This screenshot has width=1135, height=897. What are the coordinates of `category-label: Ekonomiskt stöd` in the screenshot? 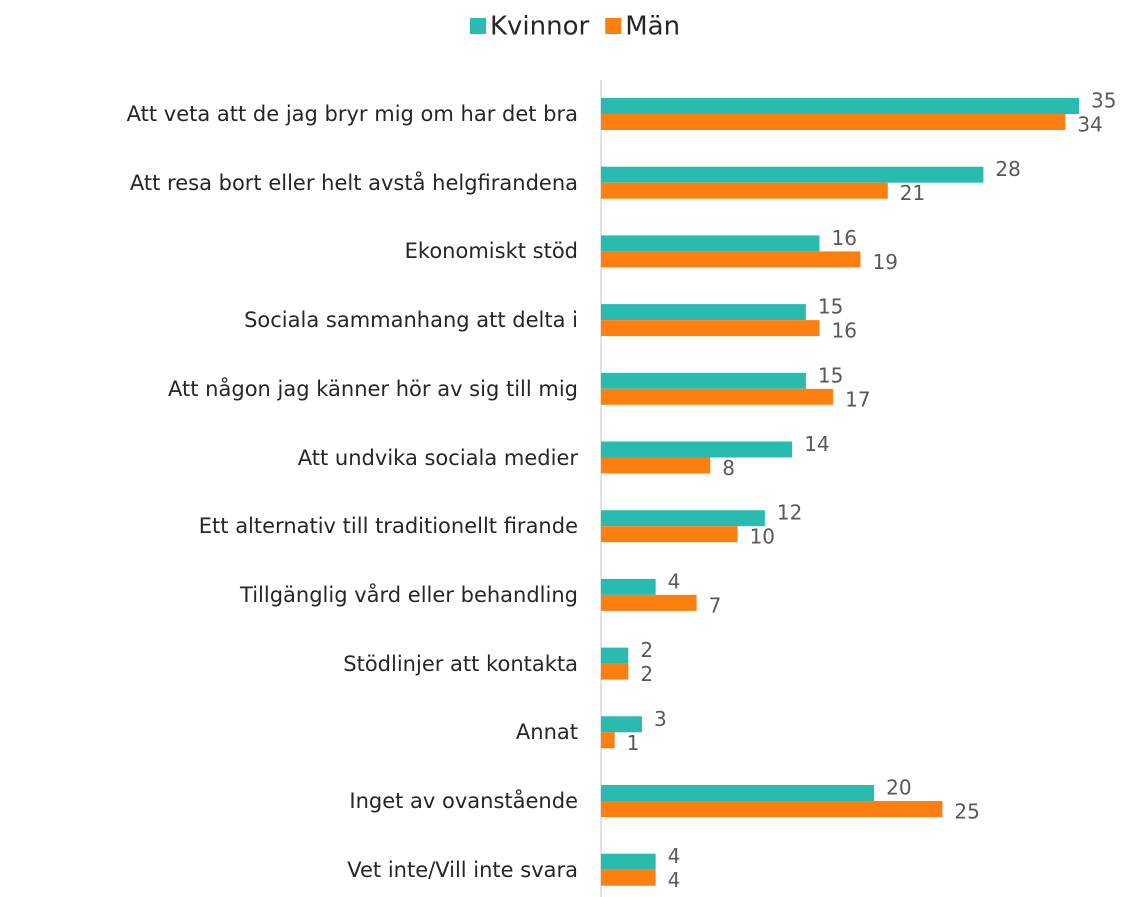 It's located at (491, 251).